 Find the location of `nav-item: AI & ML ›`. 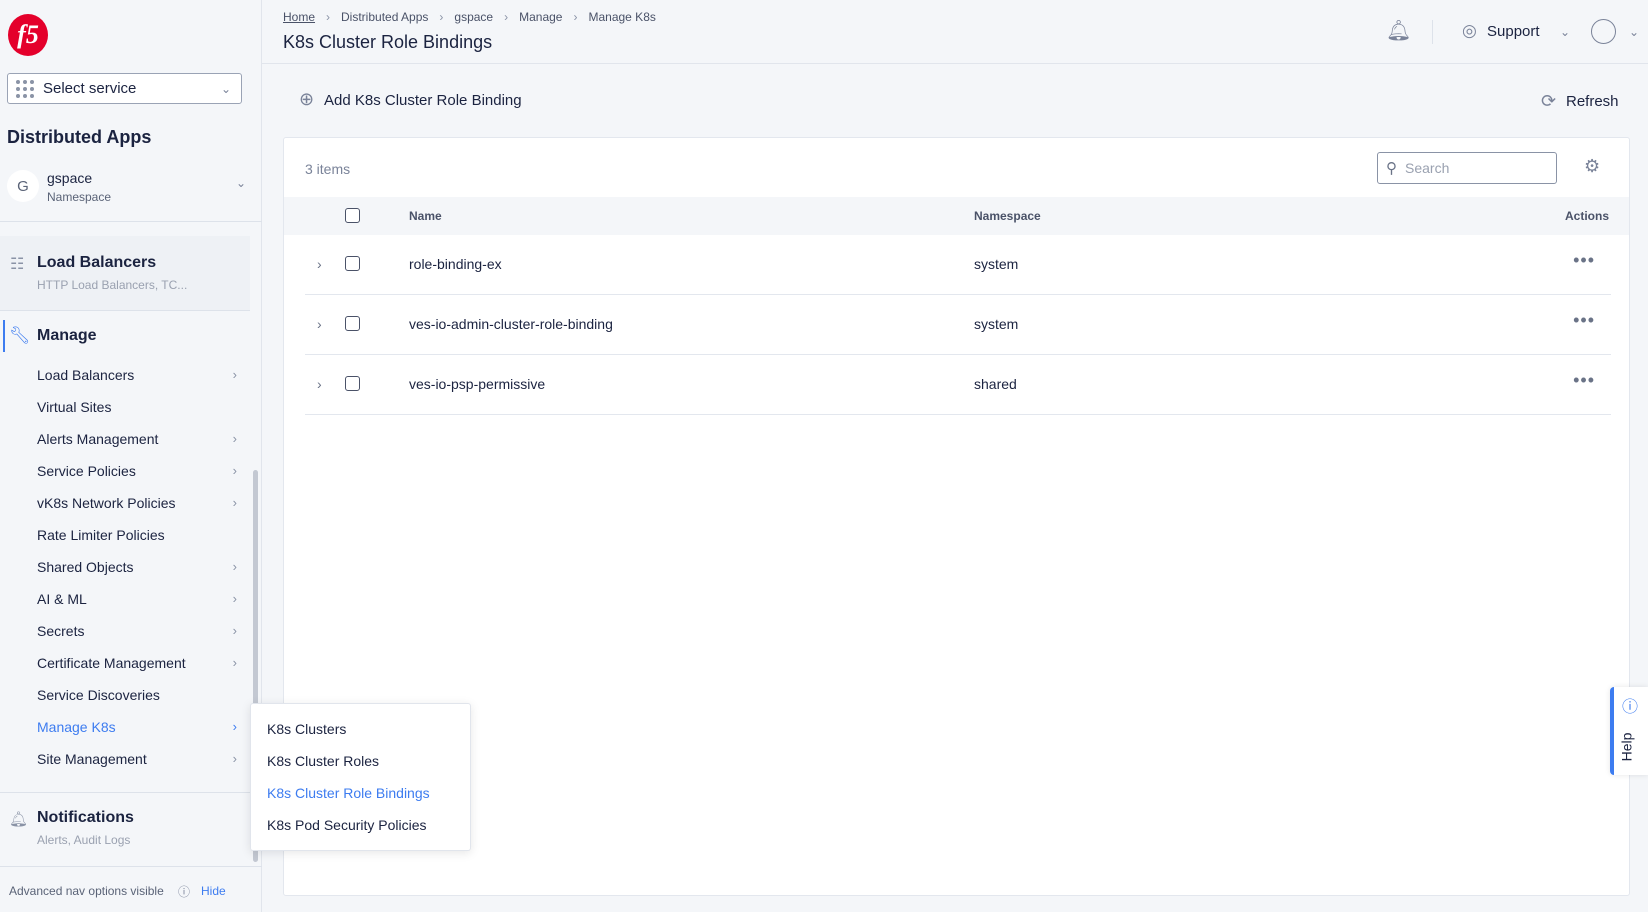

nav-item: AI & ML › is located at coordinates (137, 599).